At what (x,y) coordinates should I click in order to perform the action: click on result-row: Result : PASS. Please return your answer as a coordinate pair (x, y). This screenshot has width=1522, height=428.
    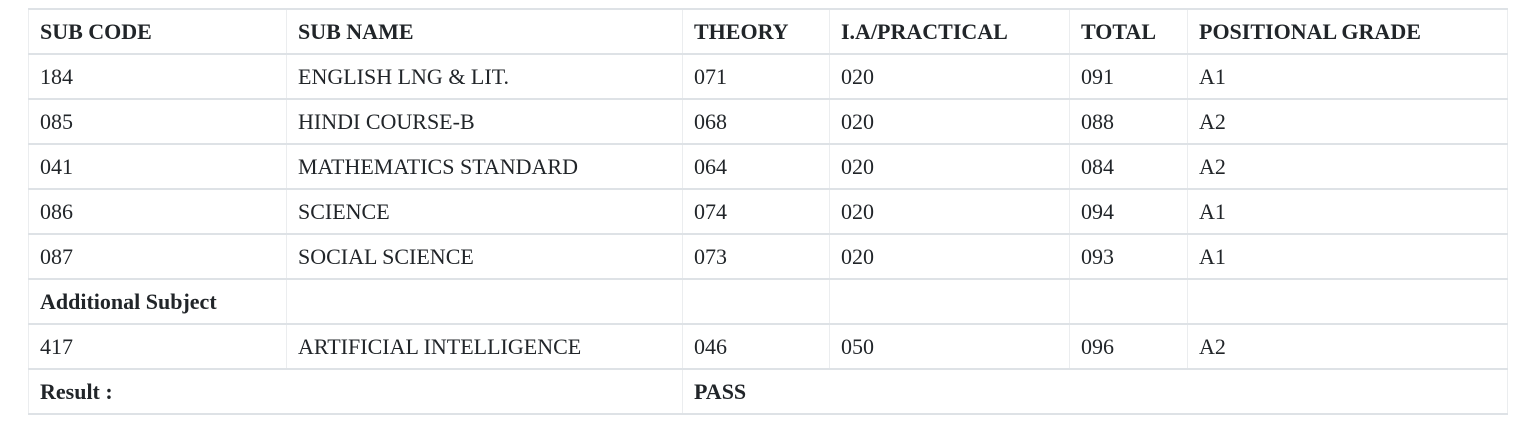
    Looking at the image, I should click on (768, 391).